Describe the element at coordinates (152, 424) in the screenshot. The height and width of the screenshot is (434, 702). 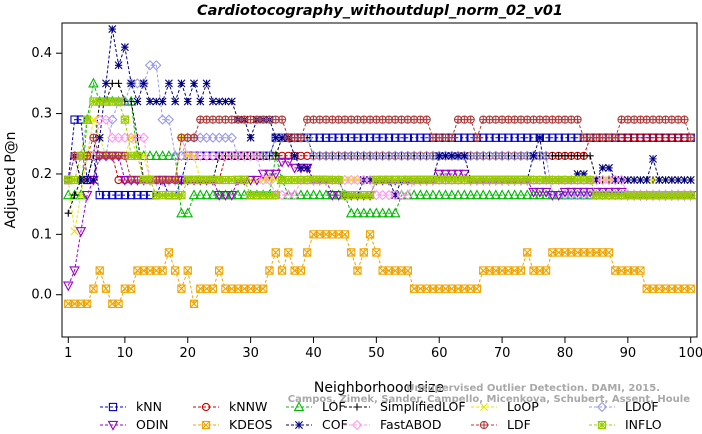
I see `legend-label: ODIN` at that location.